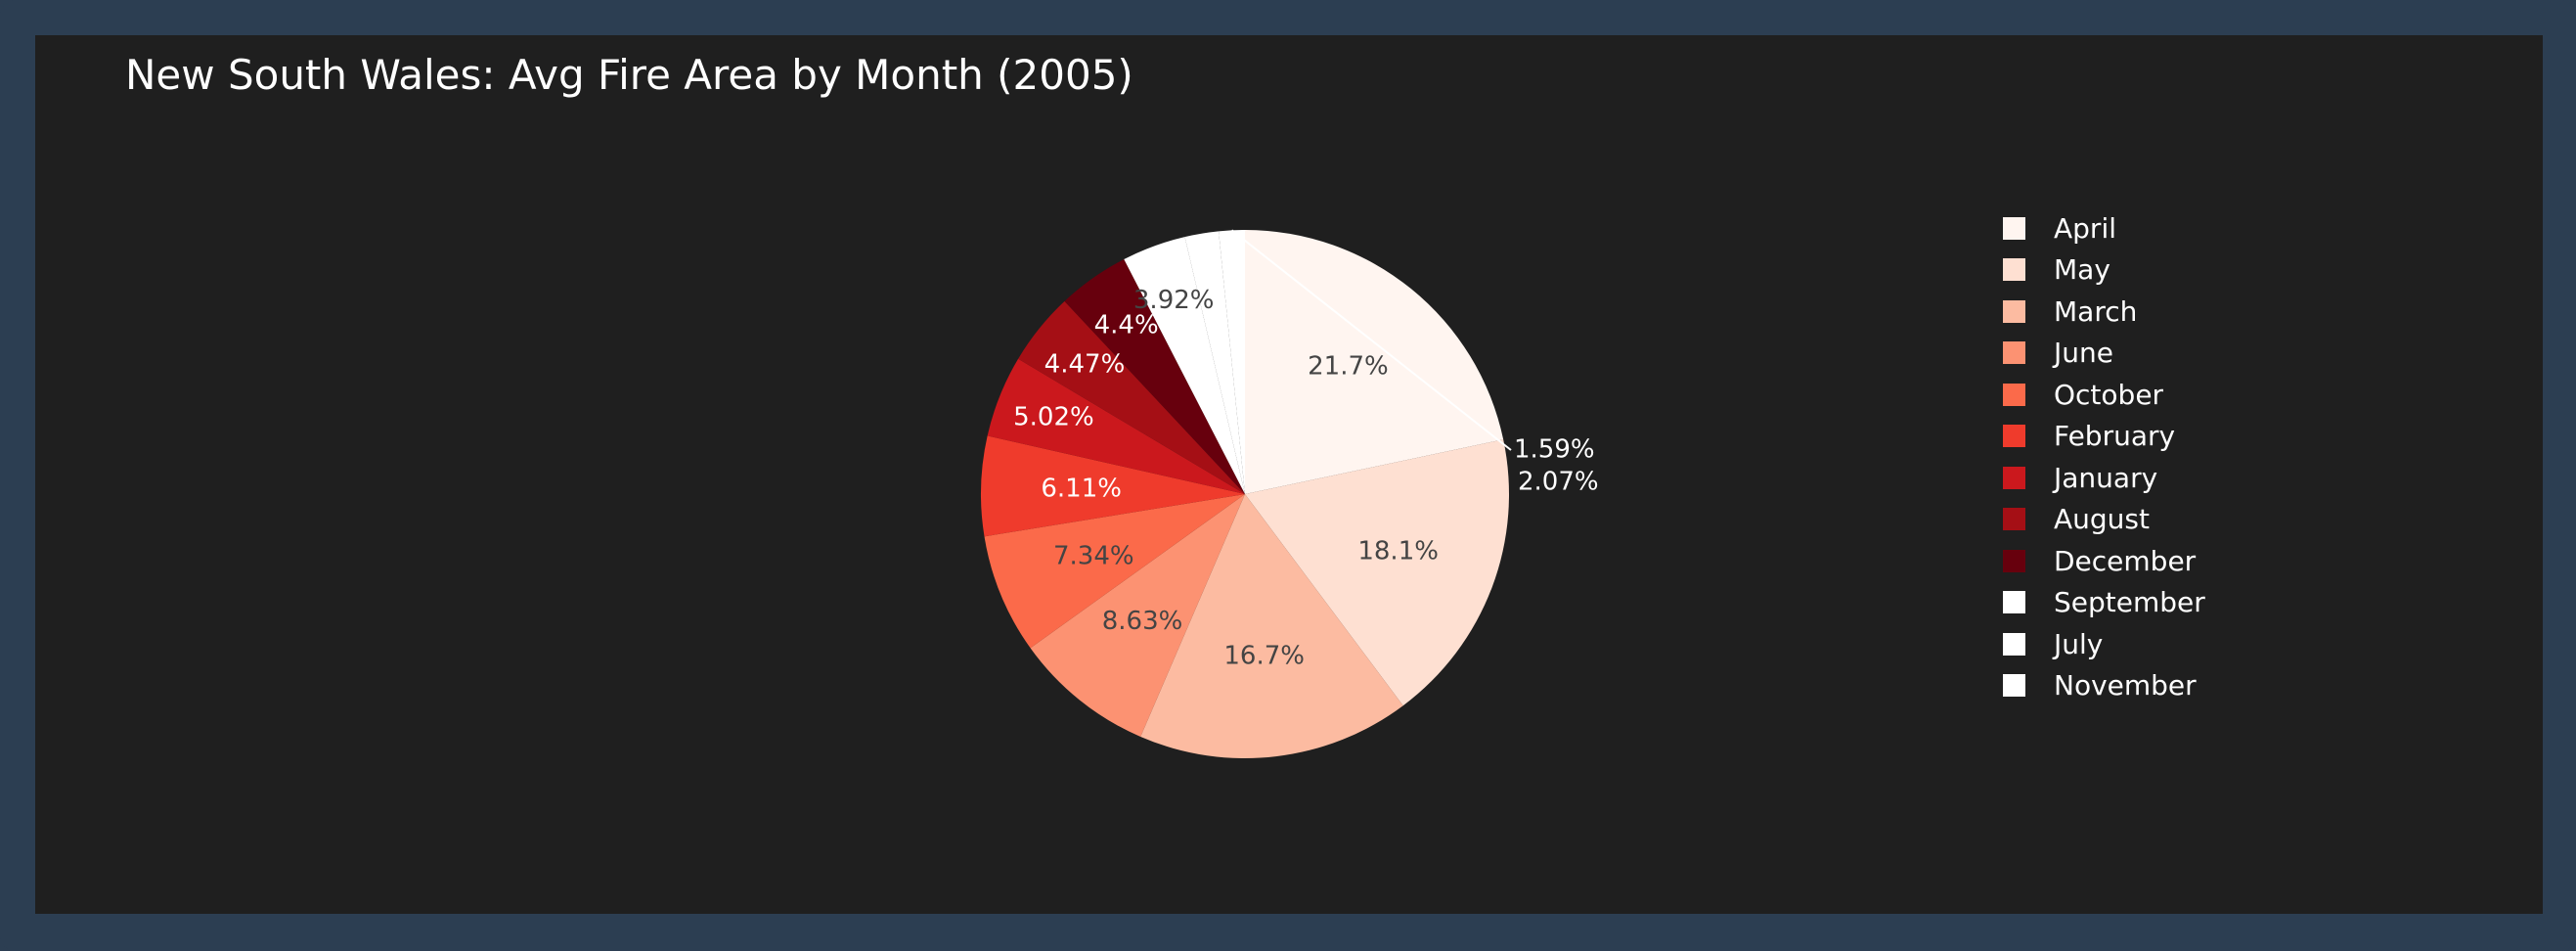 This screenshot has width=2576, height=951. I want to click on pie-slice-september, so click(1184, 366).